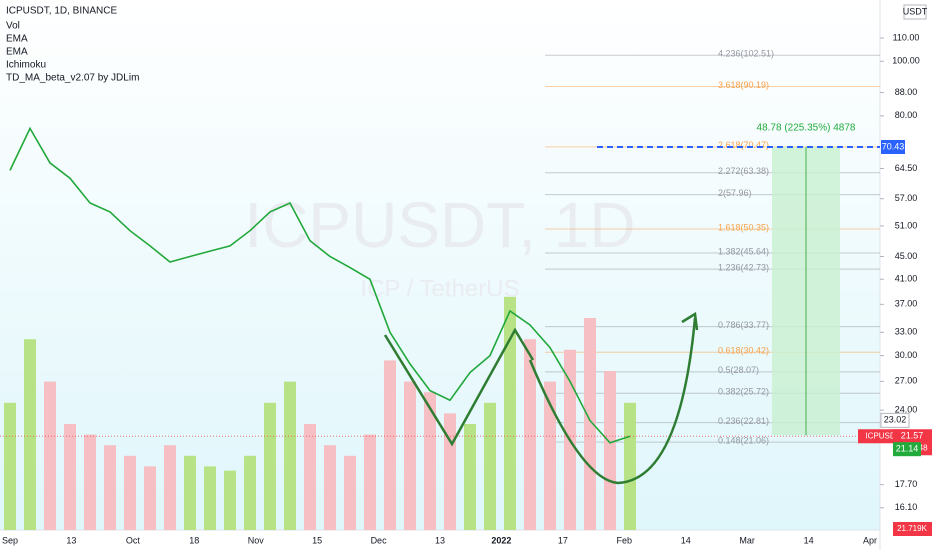 This screenshot has width=932, height=550. Describe the element at coordinates (743, 421) in the screenshot. I see `fib-label: 0.236(22.81)` at that location.